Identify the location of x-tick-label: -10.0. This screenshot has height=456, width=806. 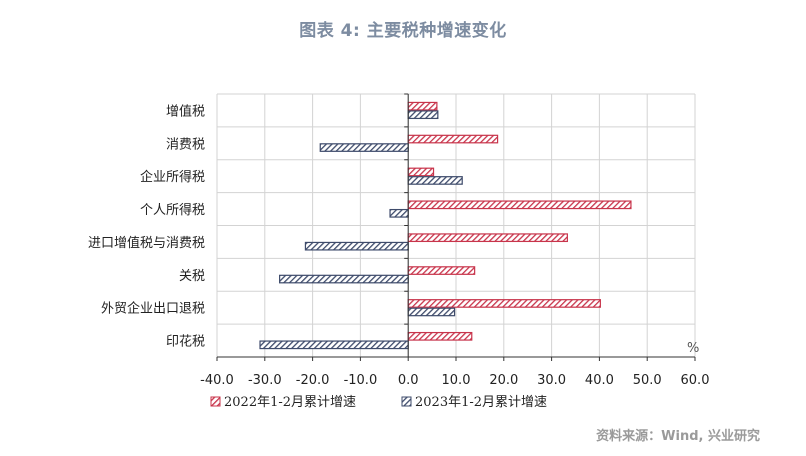
(361, 380).